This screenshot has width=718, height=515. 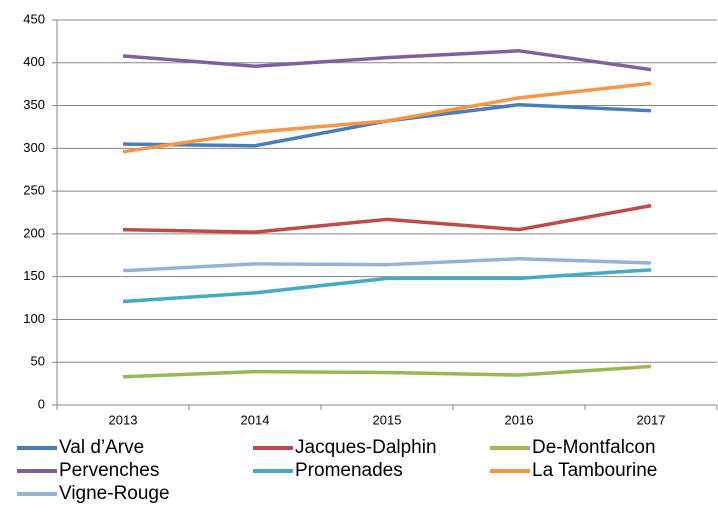 What do you see at coordinates (34, 190) in the screenshot?
I see `y-tick-label: 250` at bounding box center [34, 190].